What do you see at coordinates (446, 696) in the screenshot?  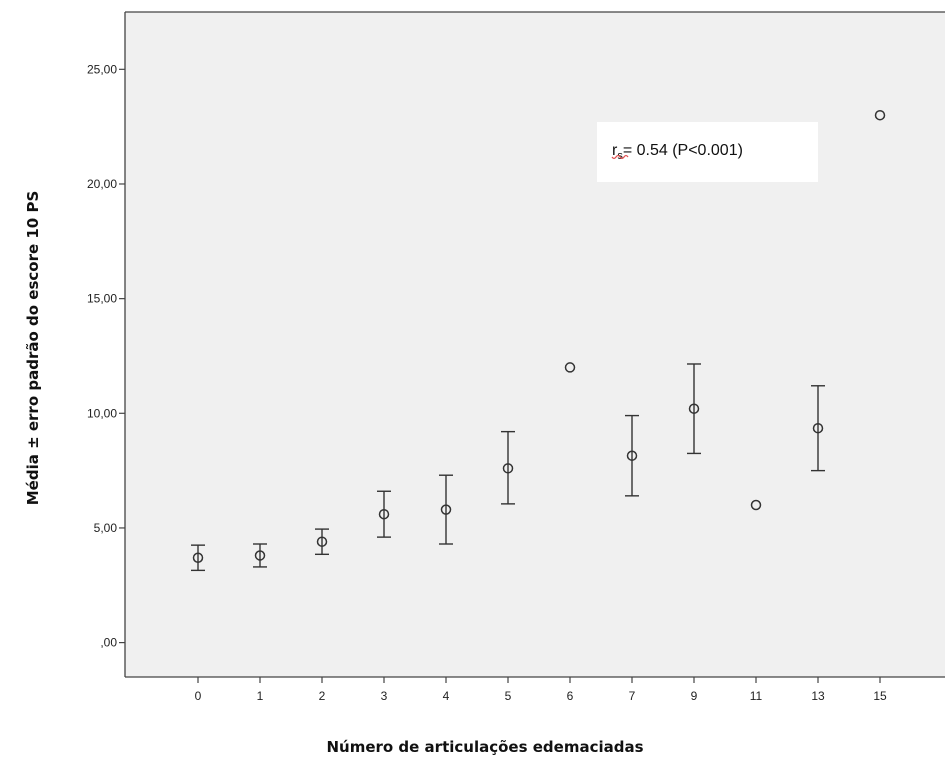 I see `x-tick-label: 4` at bounding box center [446, 696].